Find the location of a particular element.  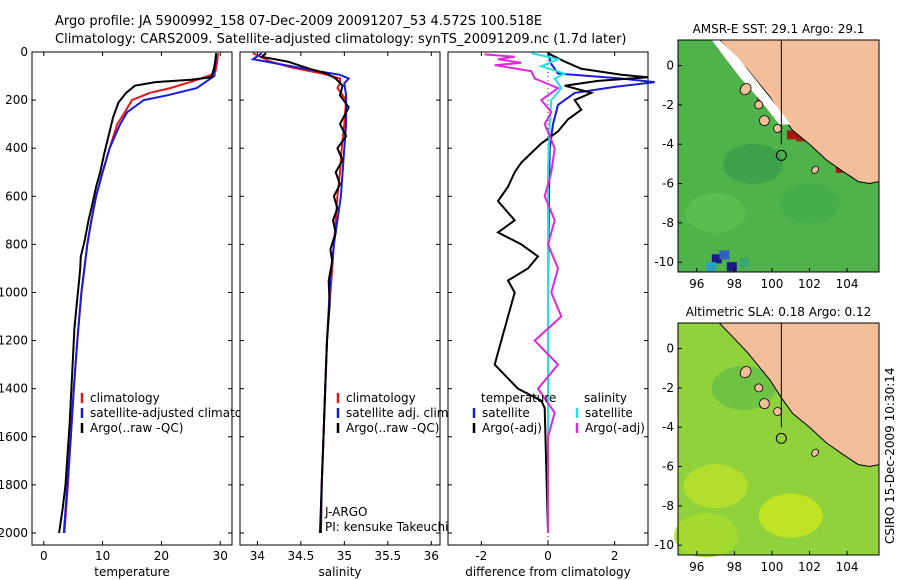

x-tick-label: 35.5 is located at coordinates (387, 556).